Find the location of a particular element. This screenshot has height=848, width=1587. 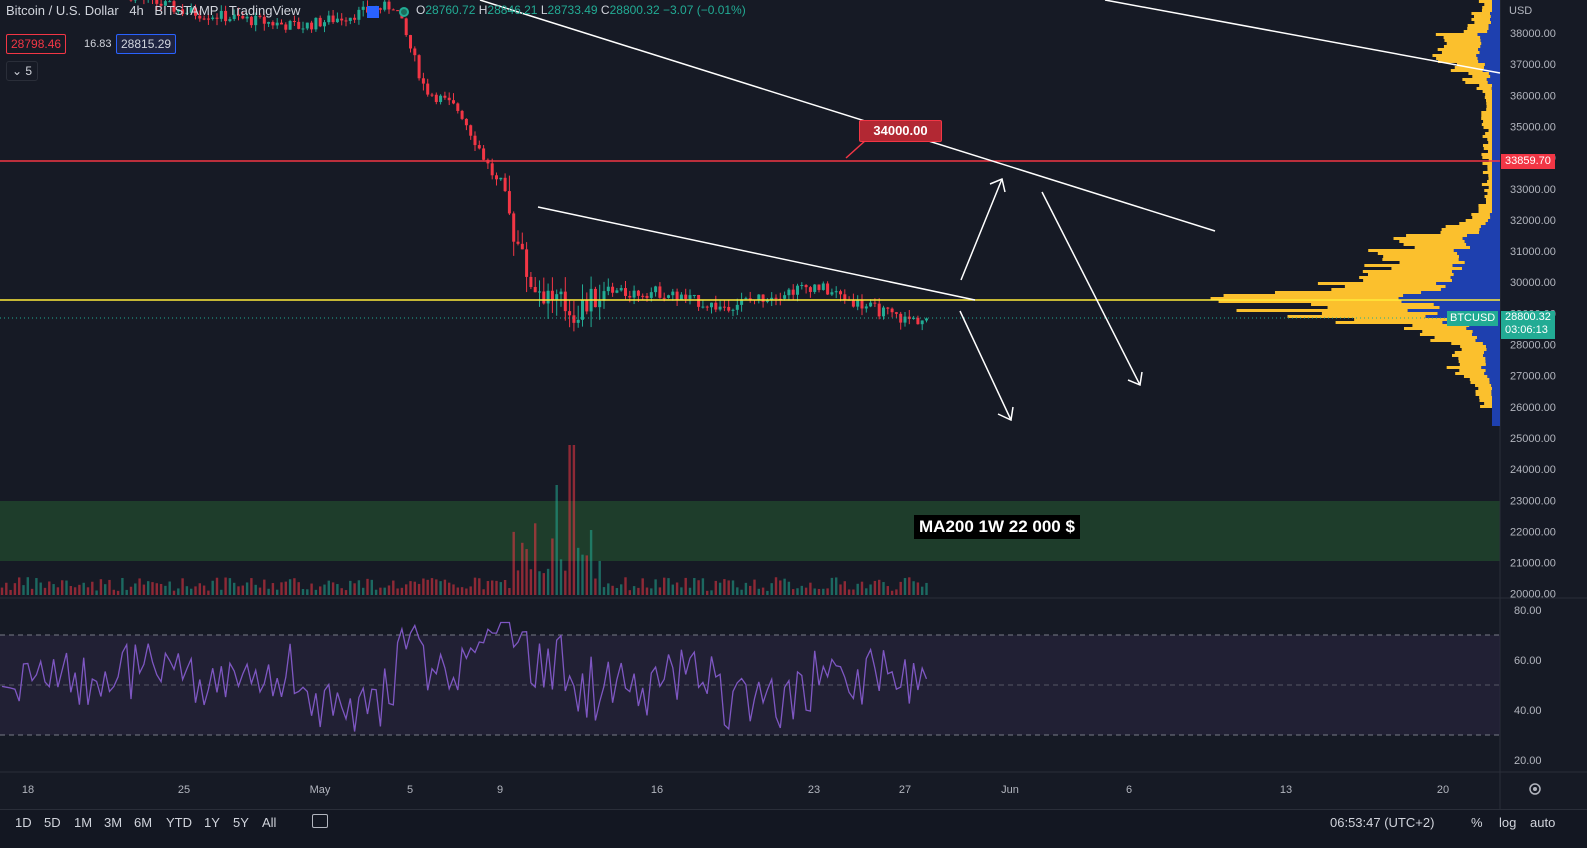

range-1y: 1Y is located at coordinates (212, 822).